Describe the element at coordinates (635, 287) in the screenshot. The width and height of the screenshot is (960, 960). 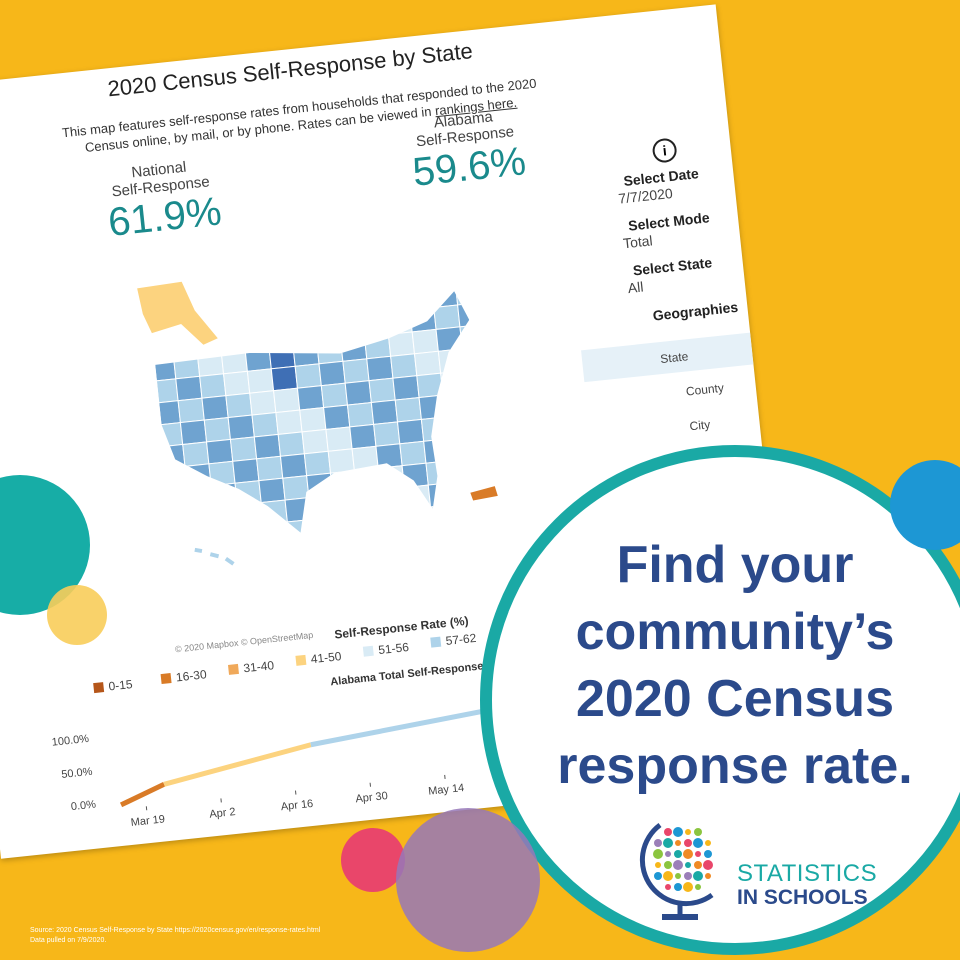
I see `filter-value: All` at that location.